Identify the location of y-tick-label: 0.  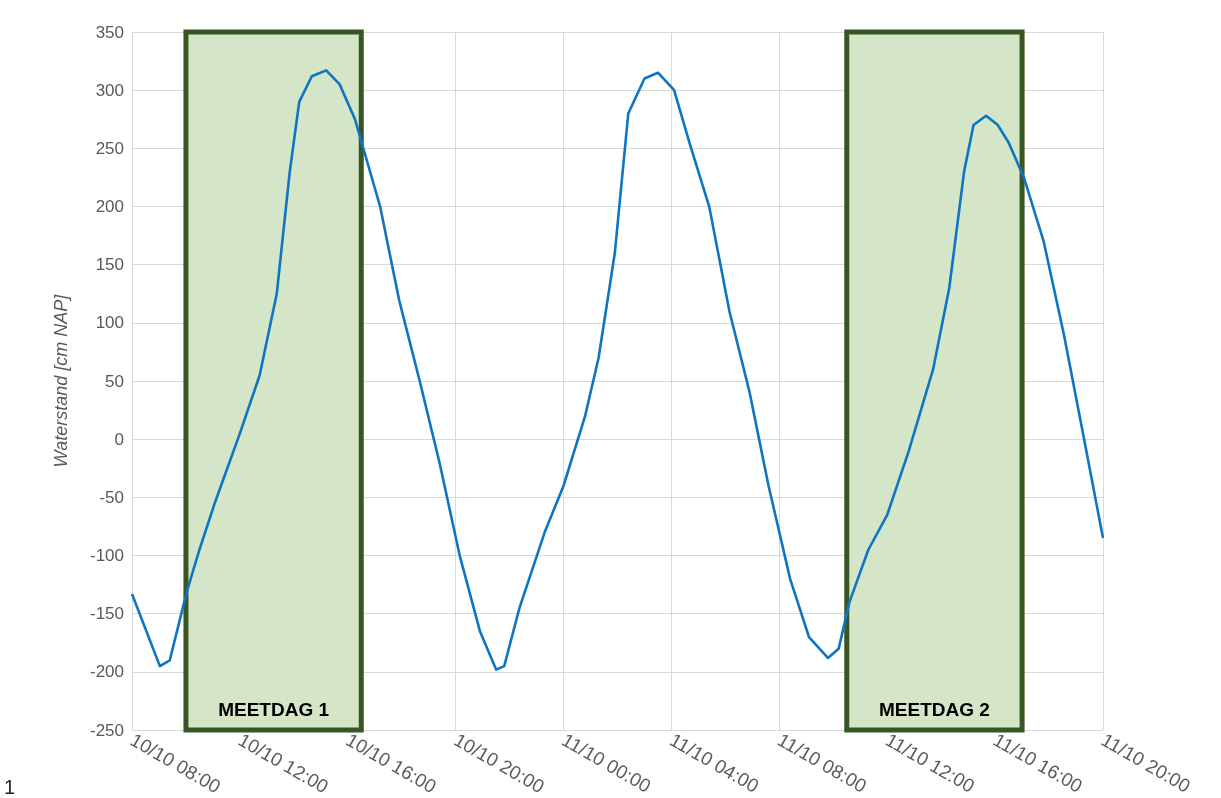
(119, 439).